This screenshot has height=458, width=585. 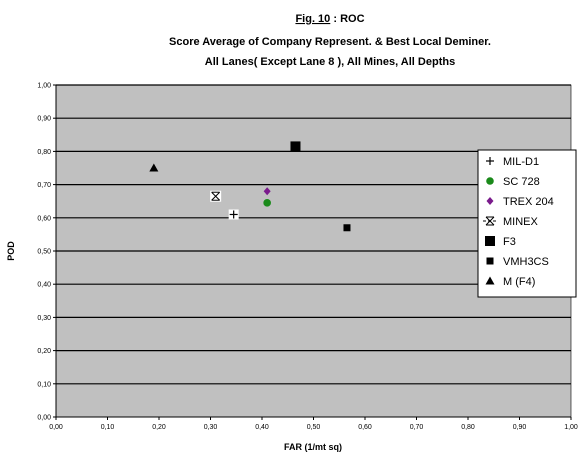 I want to click on legend-label: MIL-D1, so click(x=521, y=162).